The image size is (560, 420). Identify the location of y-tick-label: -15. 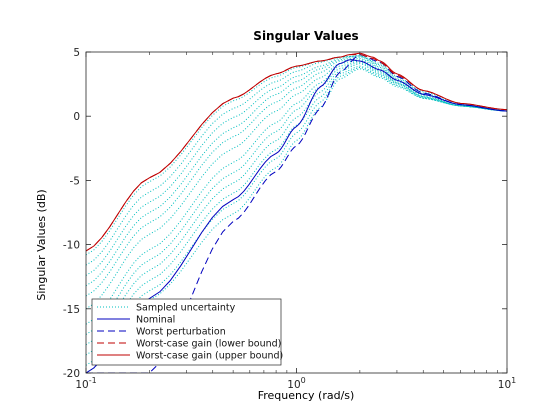
(71, 310).